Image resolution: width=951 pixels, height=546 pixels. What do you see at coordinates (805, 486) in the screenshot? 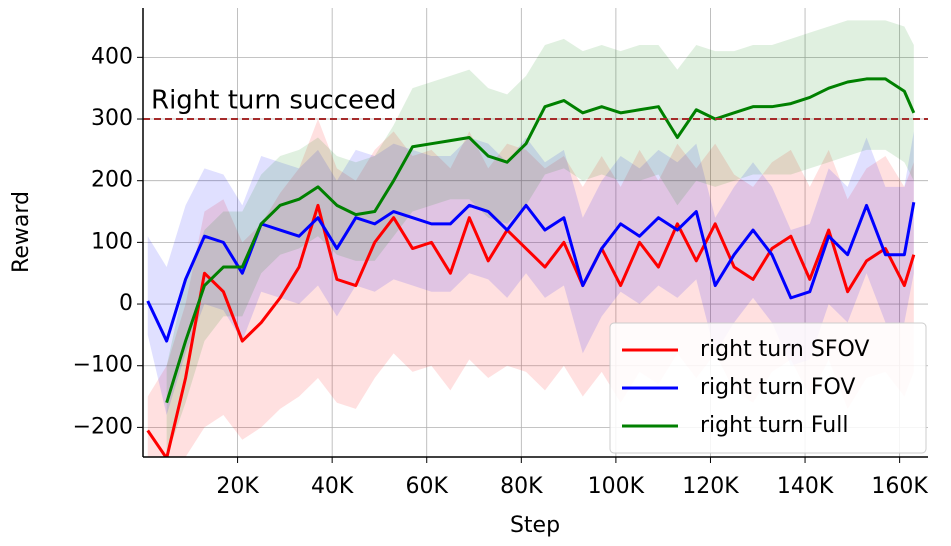
I see `x-tick-label: 140K` at bounding box center [805, 486].